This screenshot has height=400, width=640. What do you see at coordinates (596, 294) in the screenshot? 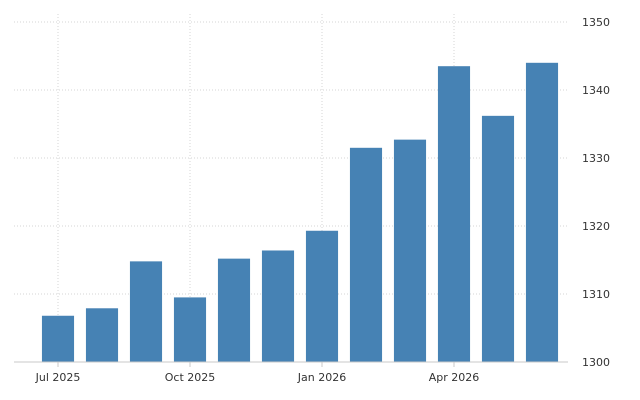
I see `y-tick-label: 1310` at bounding box center [596, 294].